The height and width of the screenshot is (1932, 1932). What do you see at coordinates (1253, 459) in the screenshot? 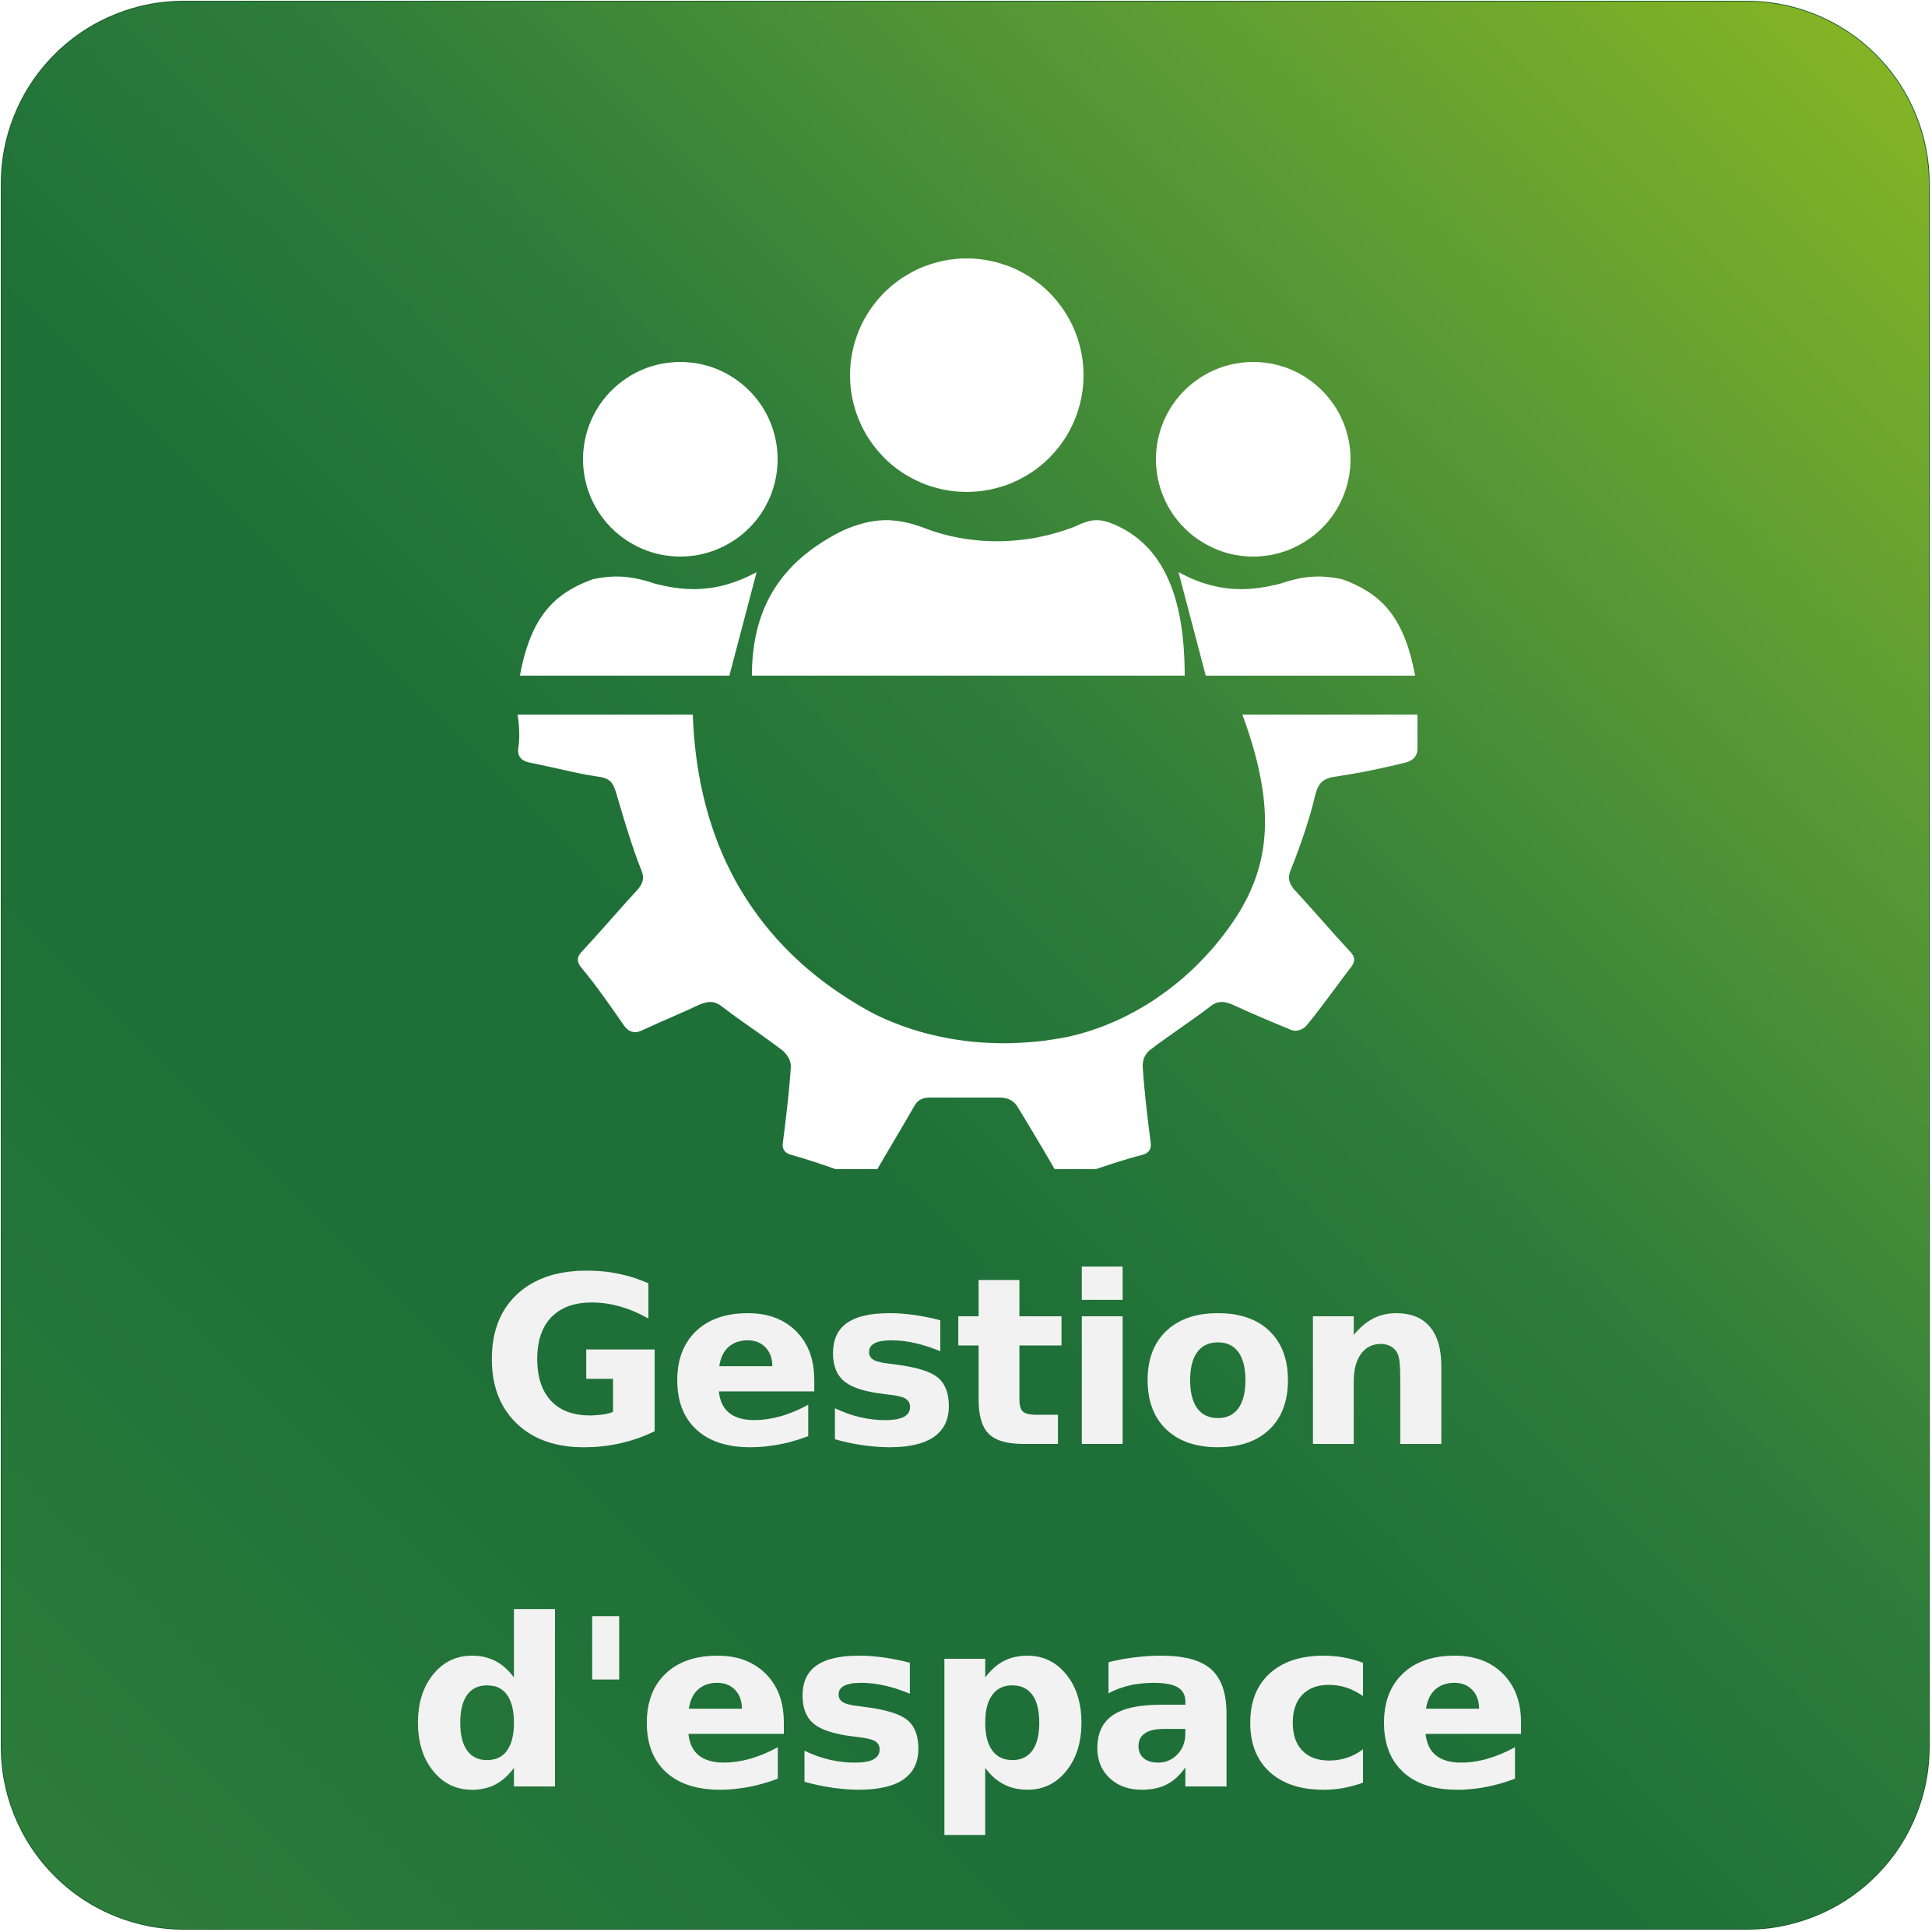
I see `right-person-head` at bounding box center [1253, 459].